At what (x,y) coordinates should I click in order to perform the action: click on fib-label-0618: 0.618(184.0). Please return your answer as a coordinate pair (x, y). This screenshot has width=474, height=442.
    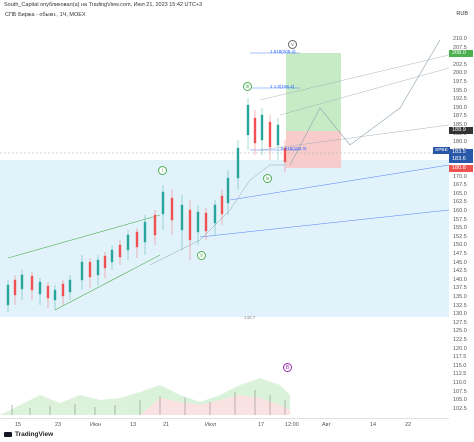
    Looking at the image, I should click on (294, 148).